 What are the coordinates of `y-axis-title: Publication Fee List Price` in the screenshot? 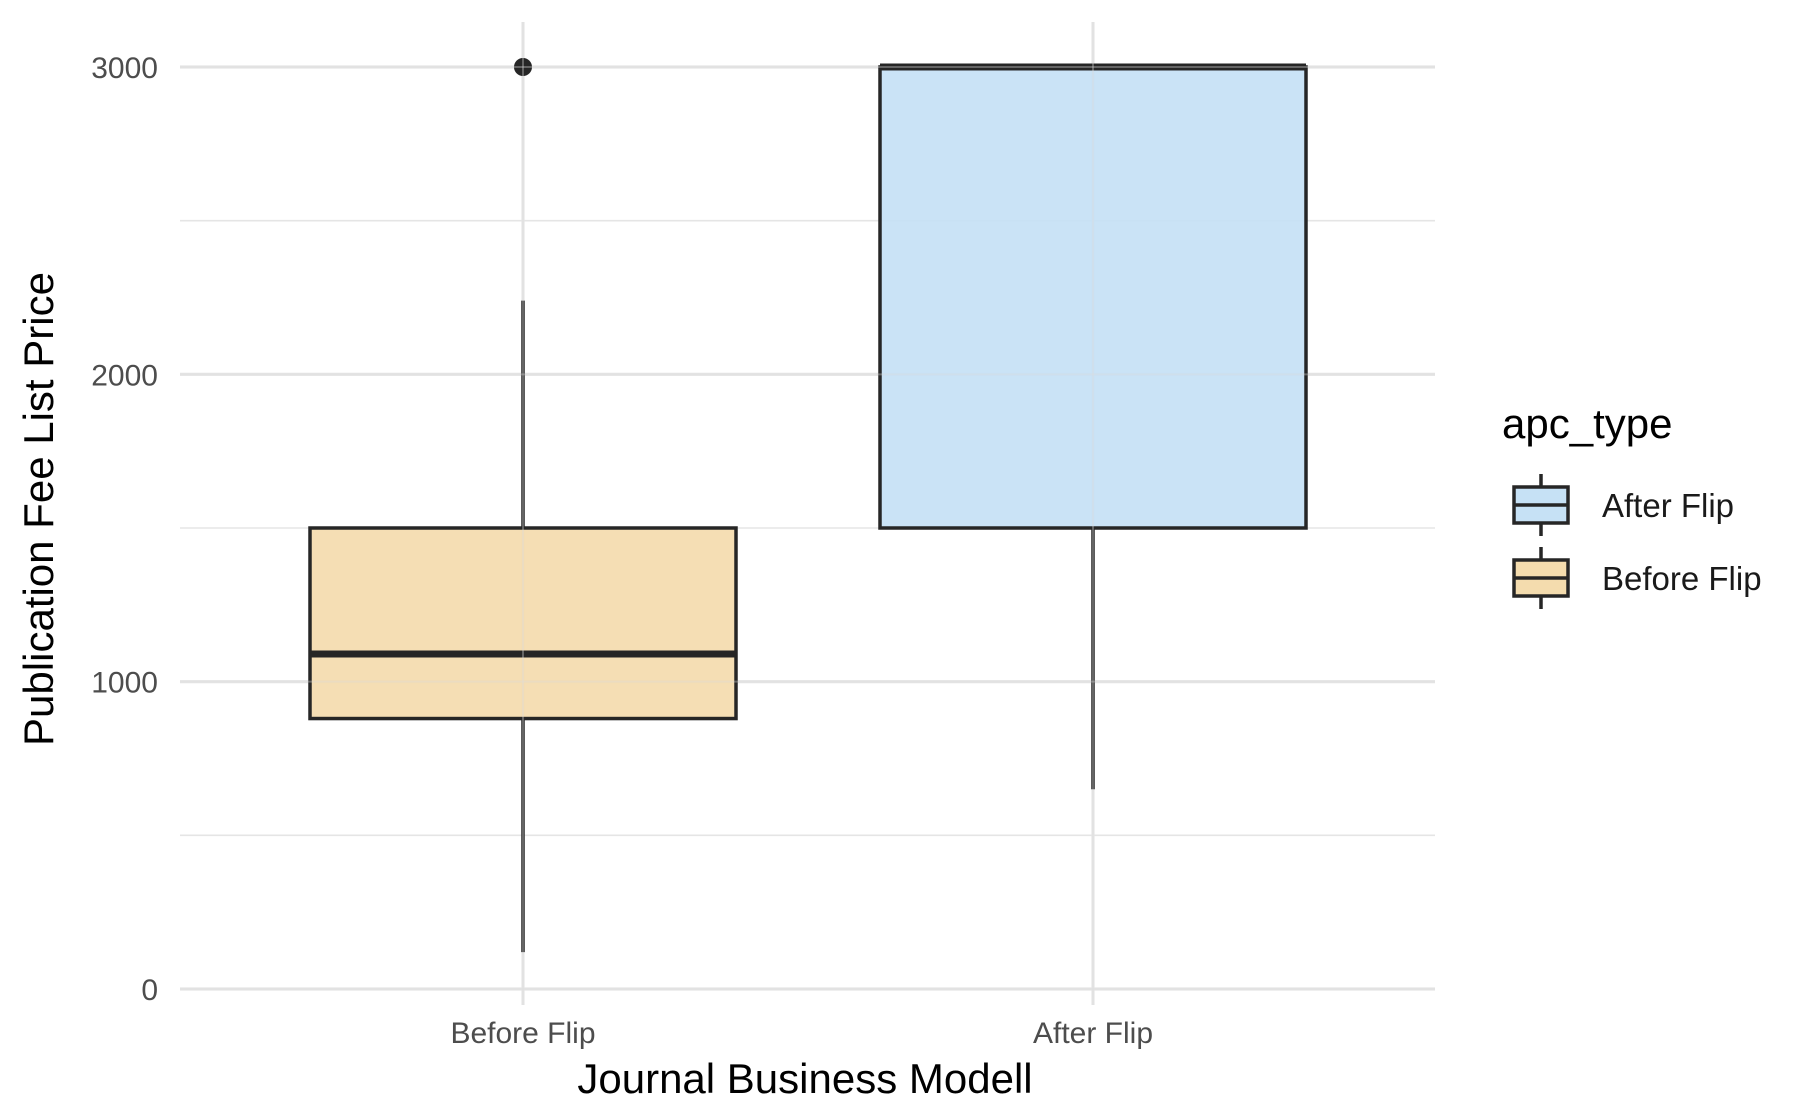 It's located at (38, 509).